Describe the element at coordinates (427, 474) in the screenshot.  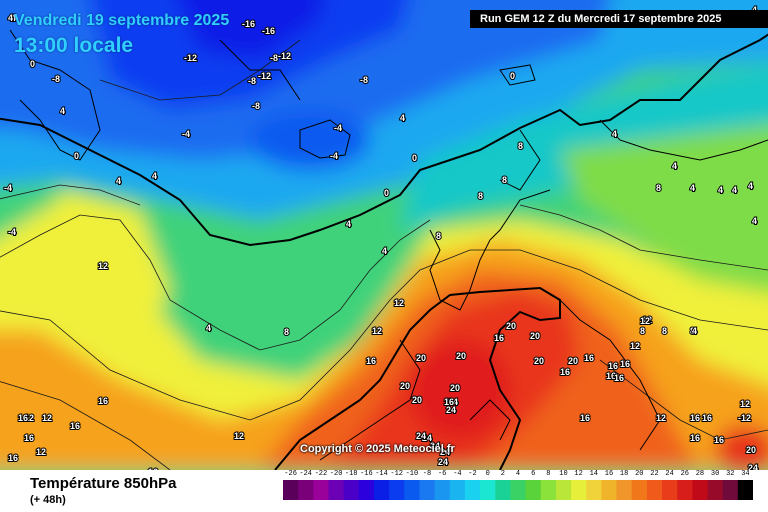
I see `legend-label: -8` at that location.